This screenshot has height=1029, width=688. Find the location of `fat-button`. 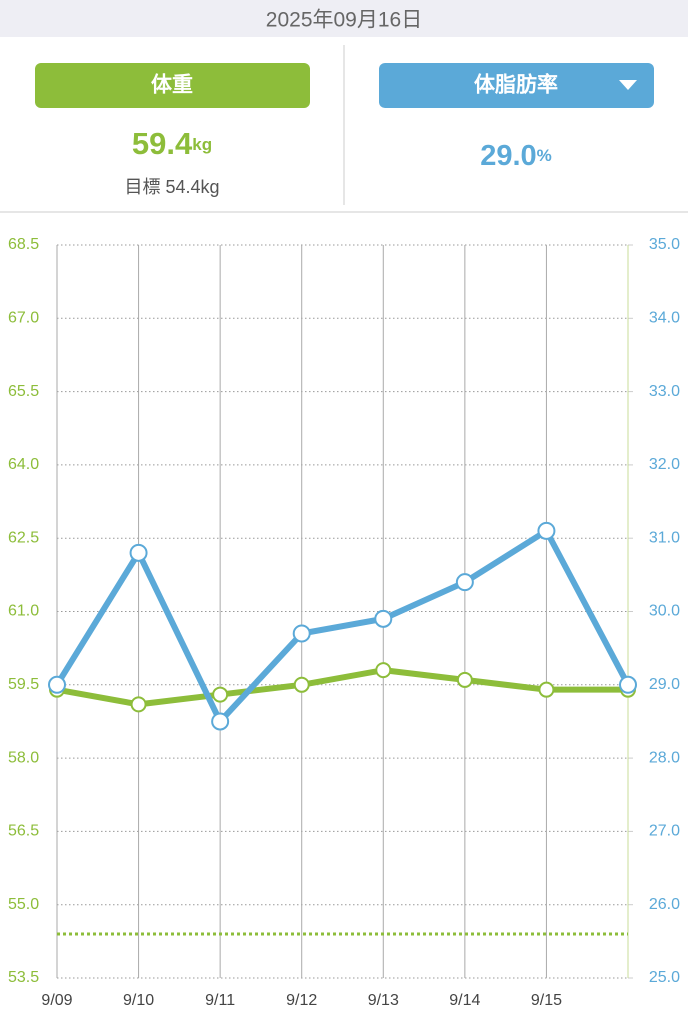

fat-button is located at coordinates (516, 85).